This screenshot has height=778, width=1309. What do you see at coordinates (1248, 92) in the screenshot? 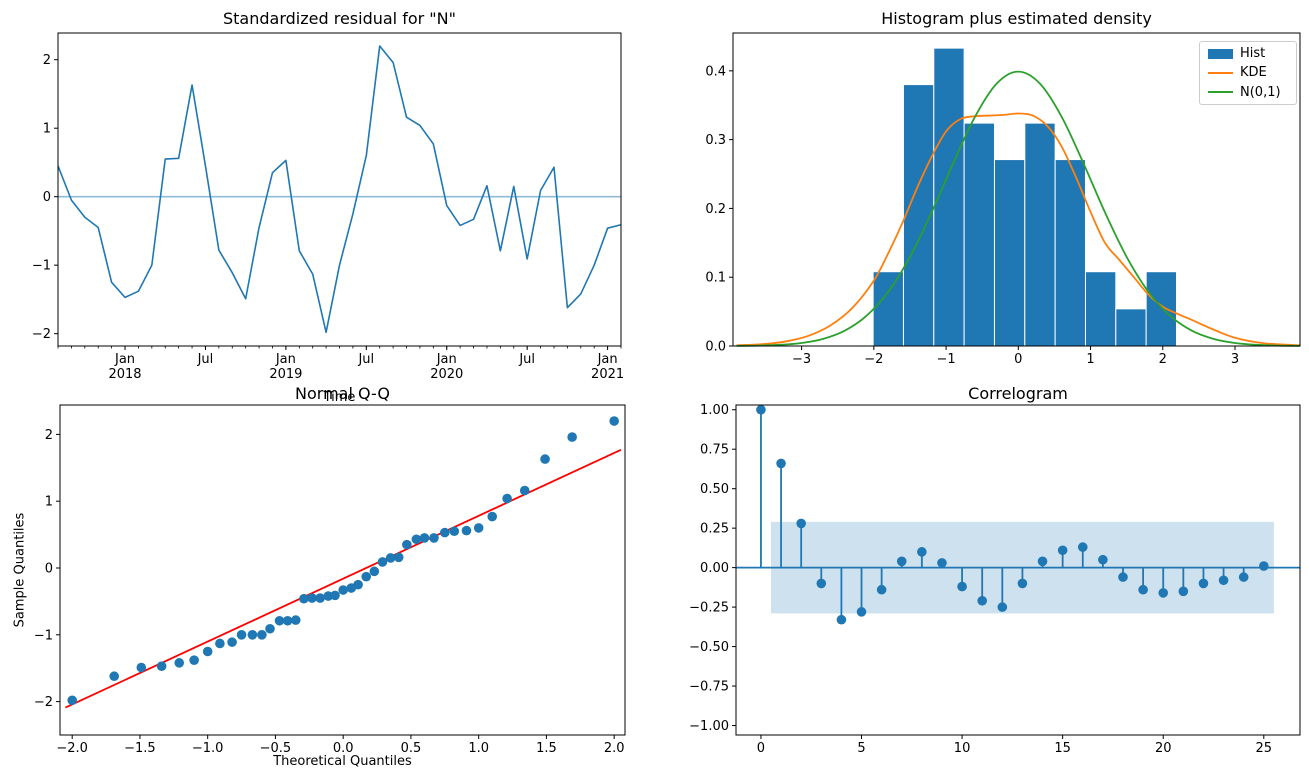
I see `legend-item-n01: N(0,1)` at bounding box center [1248, 92].